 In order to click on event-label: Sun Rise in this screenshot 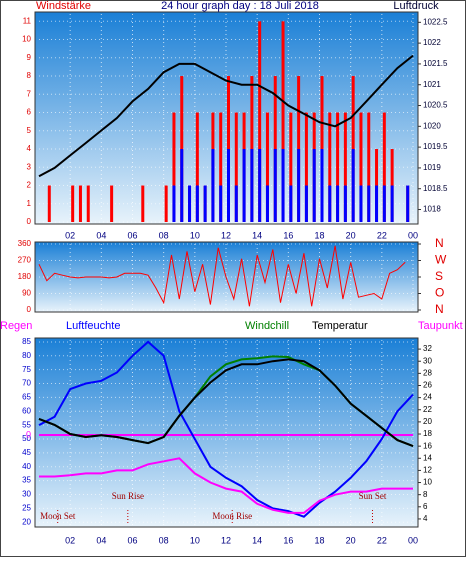, I will do `click(128, 496)`.